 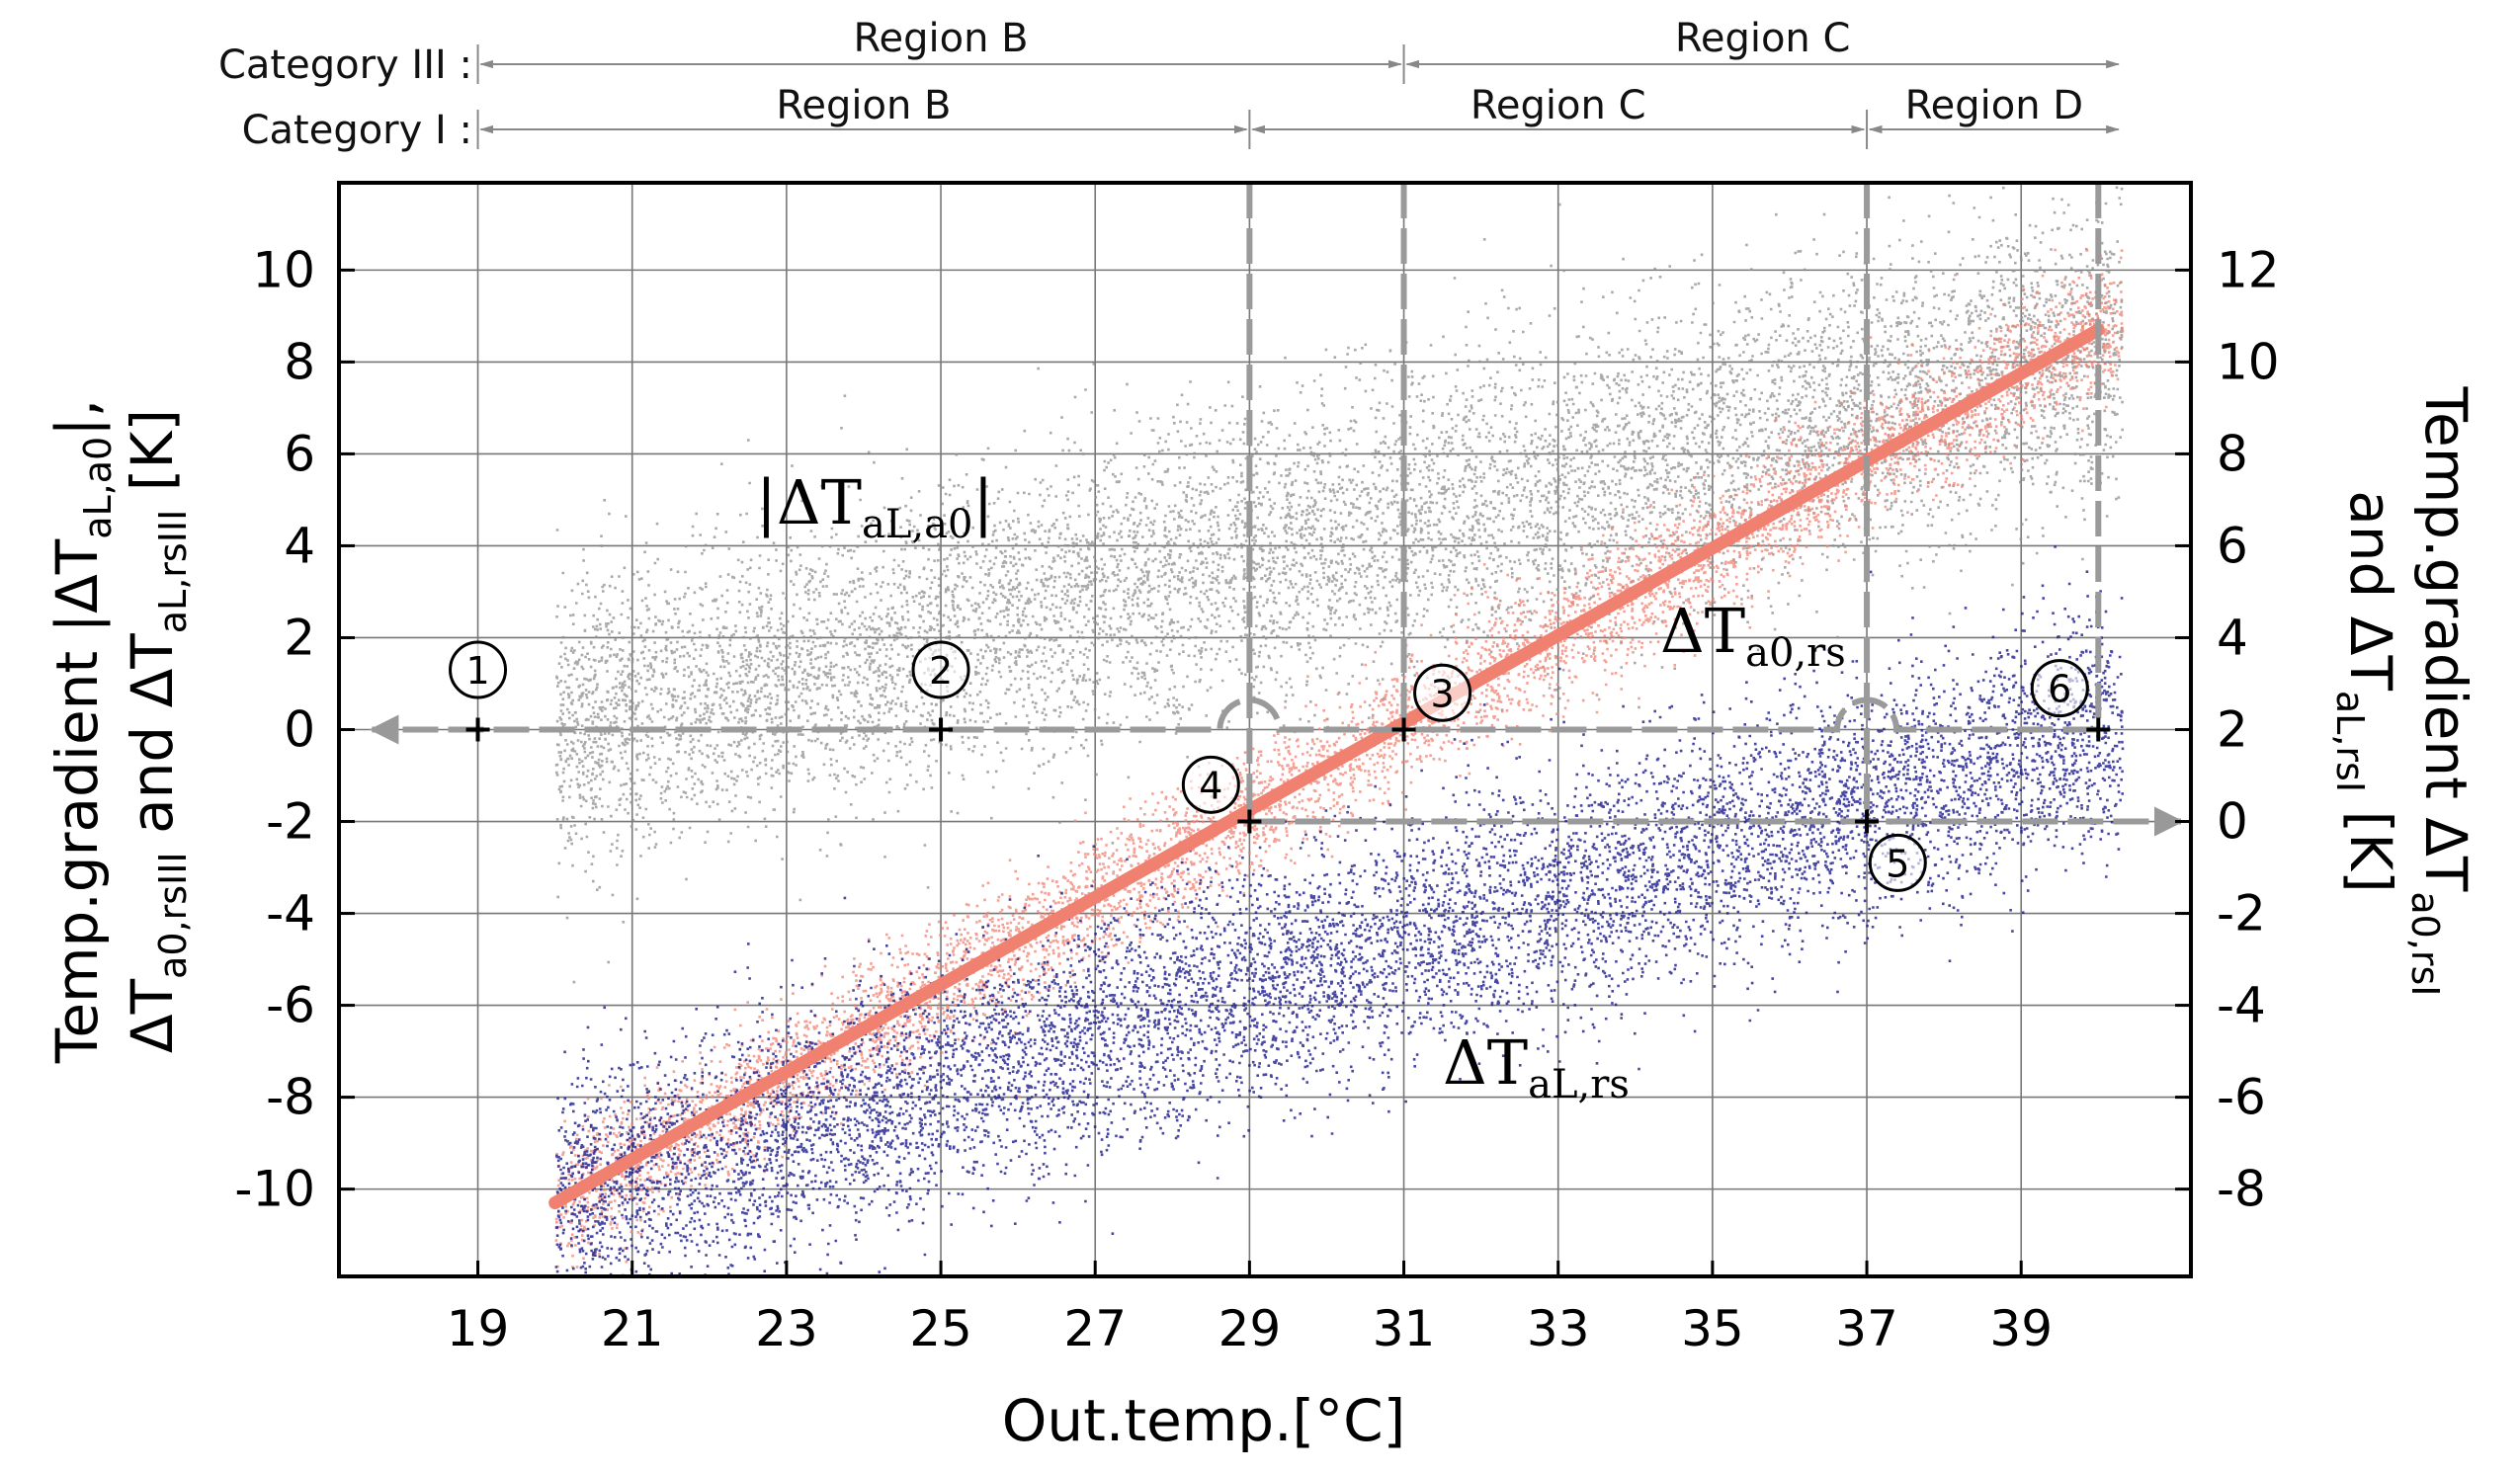 What do you see at coordinates (874, 507) in the screenshot?
I see `series-label-gray: |ΔTaL,a0|` at bounding box center [874, 507].